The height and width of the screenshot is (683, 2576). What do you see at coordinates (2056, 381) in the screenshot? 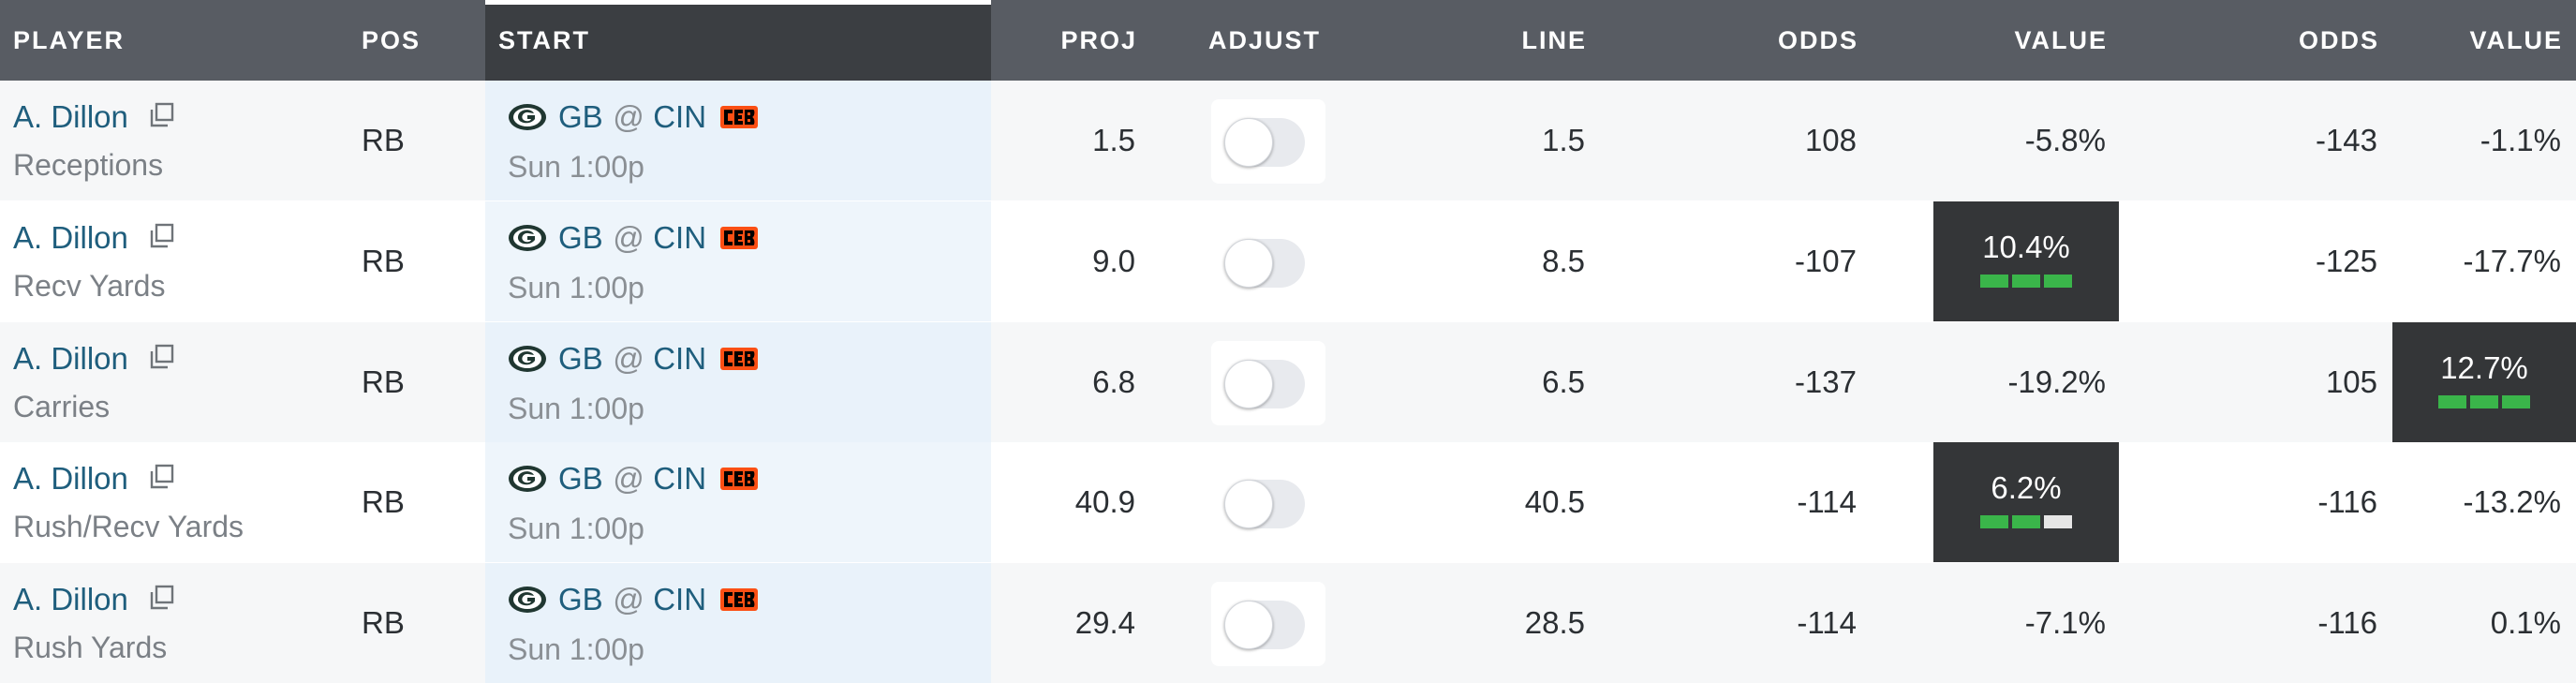
I see `value-text-1: -19.2%` at bounding box center [2056, 381].